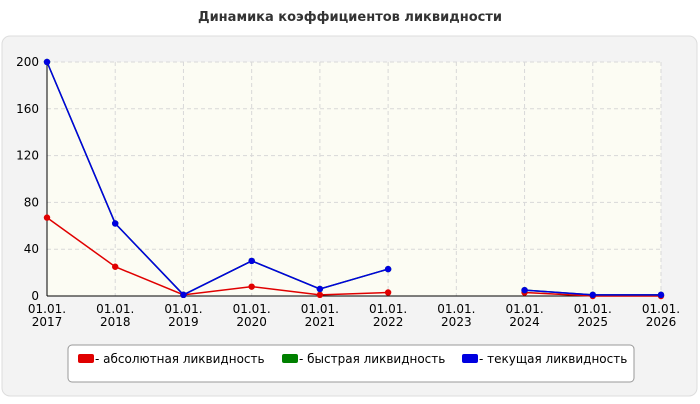  I want to click on y-tick-label: 40, so click(31, 249).